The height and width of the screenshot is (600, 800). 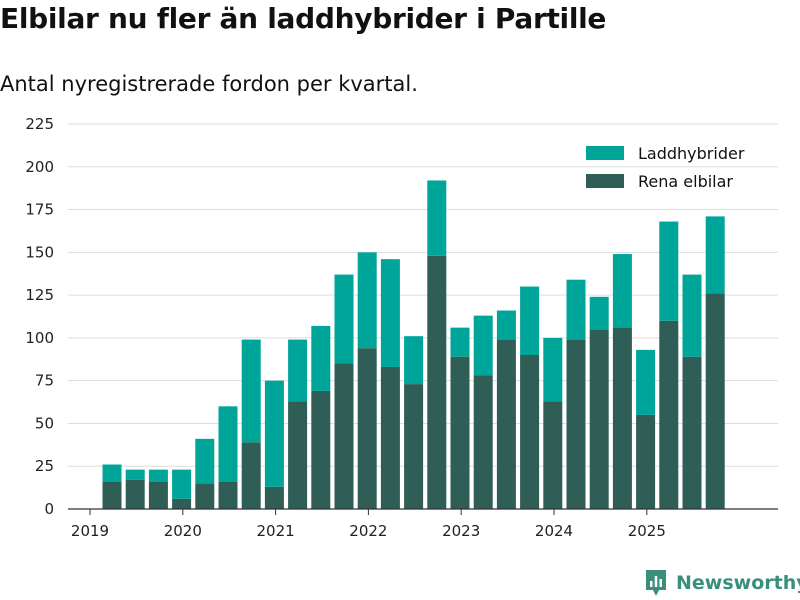 What do you see at coordinates (39, 338) in the screenshot?
I see `y-tick-label: 100` at bounding box center [39, 338].